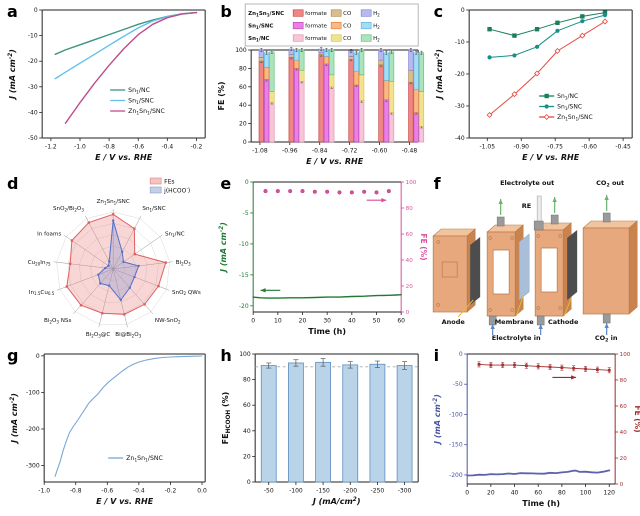  What do you see at coordinates (226, 11) in the screenshot?
I see `panel-letter-b: b` at bounding box center [226, 11].